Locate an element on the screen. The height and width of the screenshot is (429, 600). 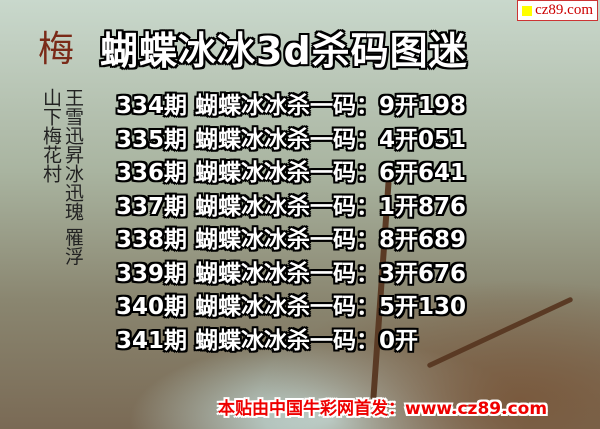
period: 338期 is located at coordinates (152, 240).